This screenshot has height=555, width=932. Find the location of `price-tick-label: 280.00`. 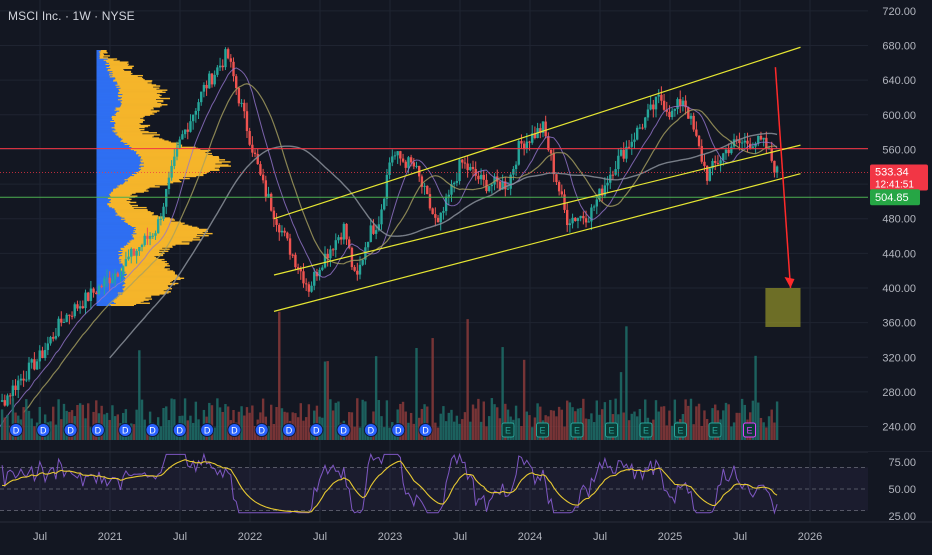

price-tick-label: 280.00 is located at coordinates (899, 393).